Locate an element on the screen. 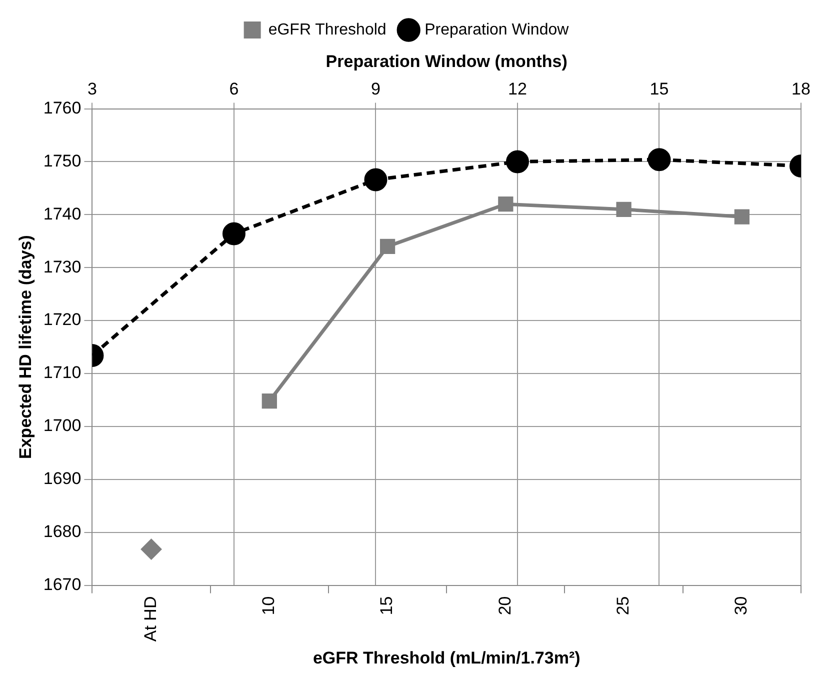 Image resolution: width=823 pixels, height=685 pixels. y-tick-label: 1670 is located at coordinates (62, 584).